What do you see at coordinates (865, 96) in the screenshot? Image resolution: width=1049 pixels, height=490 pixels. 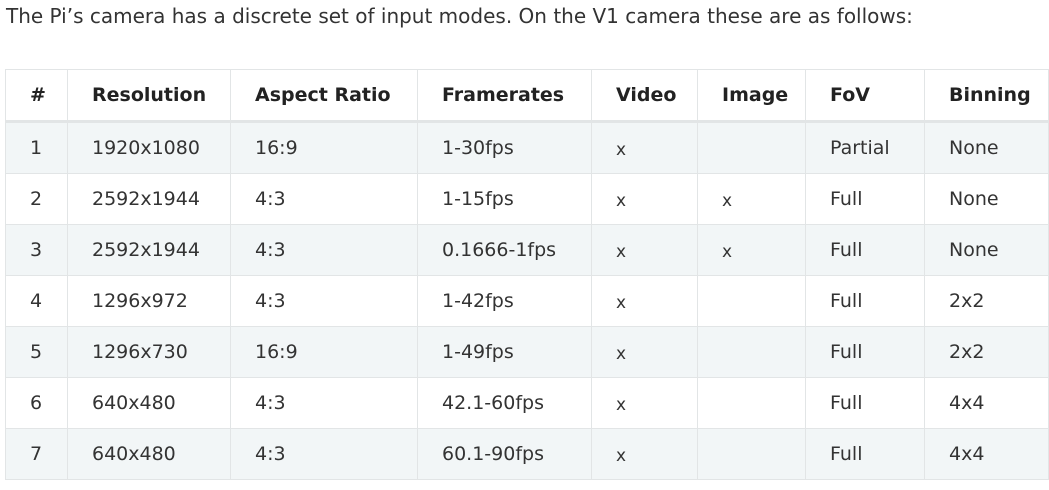 I see `header-fov: FoV` at bounding box center [865, 96].